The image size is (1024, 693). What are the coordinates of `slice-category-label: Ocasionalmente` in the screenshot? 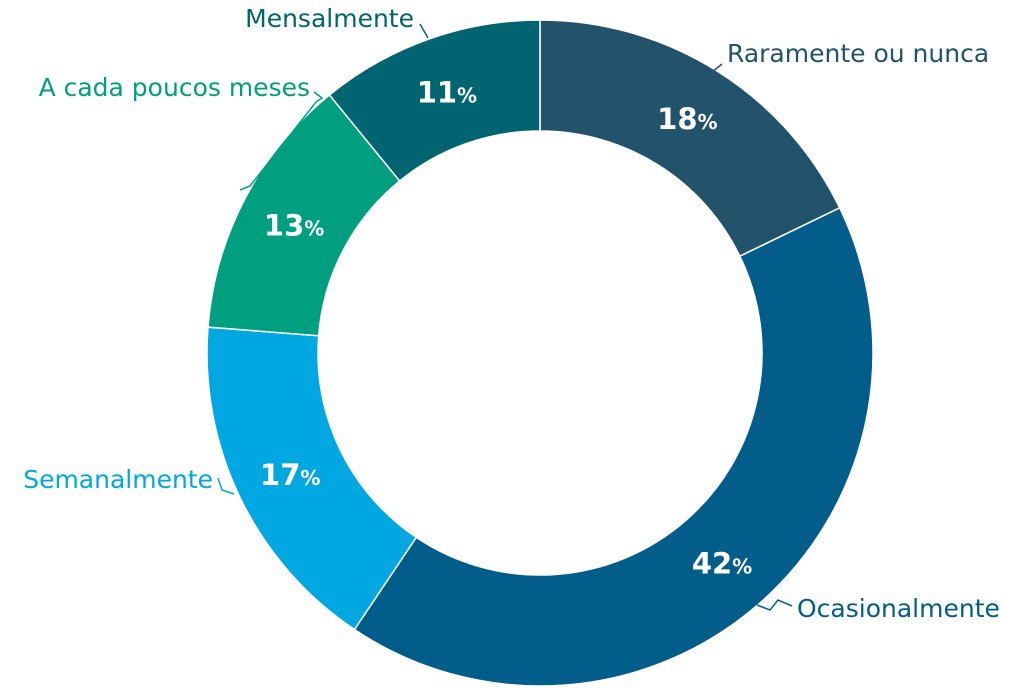 It's located at (898, 608).